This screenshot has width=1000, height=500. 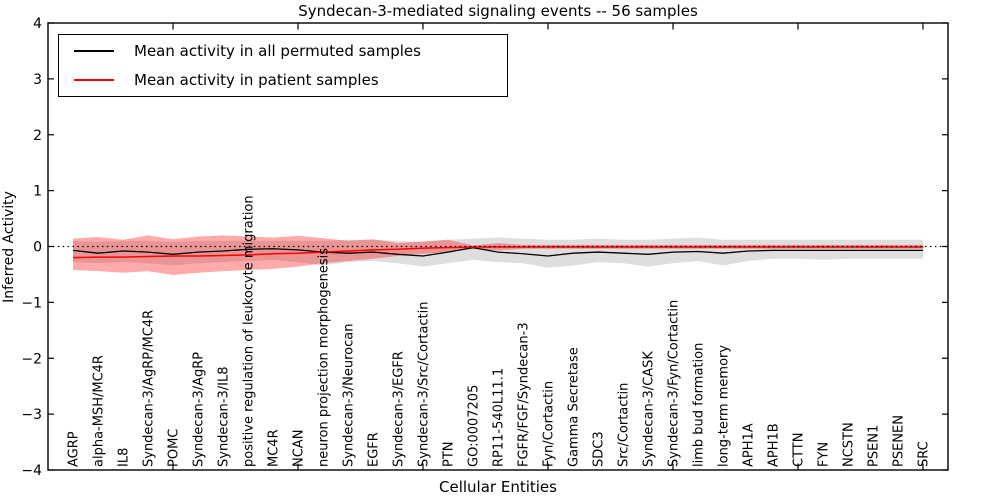 What do you see at coordinates (824, 454) in the screenshot?
I see `x-category-label: FYN` at bounding box center [824, 454].